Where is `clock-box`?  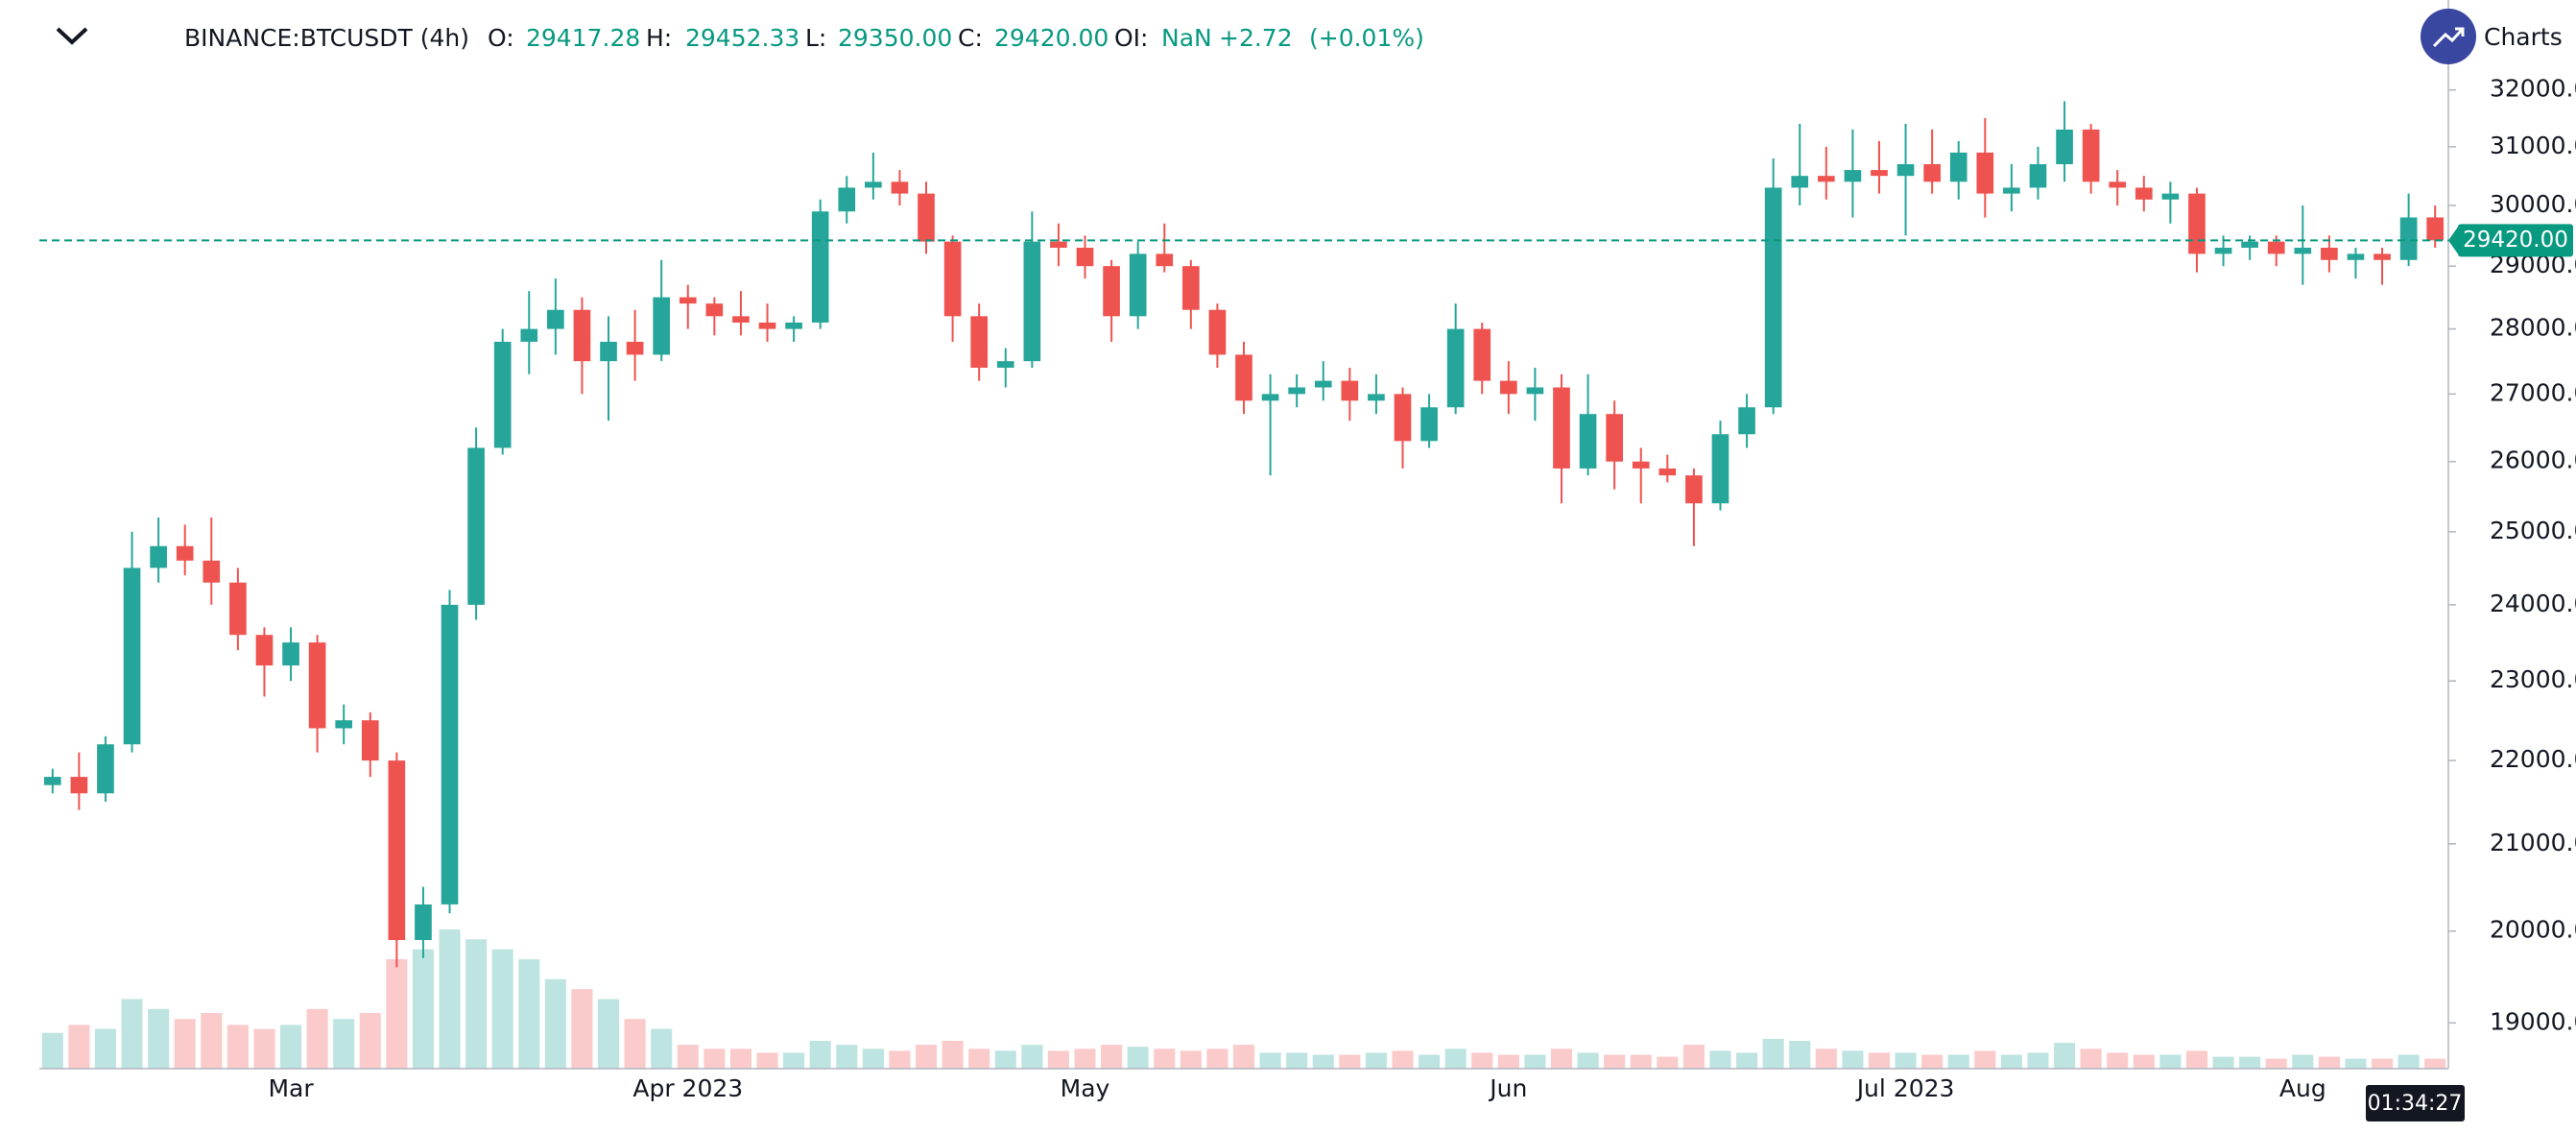
clock-box is located at coordinates (2415, 1103).